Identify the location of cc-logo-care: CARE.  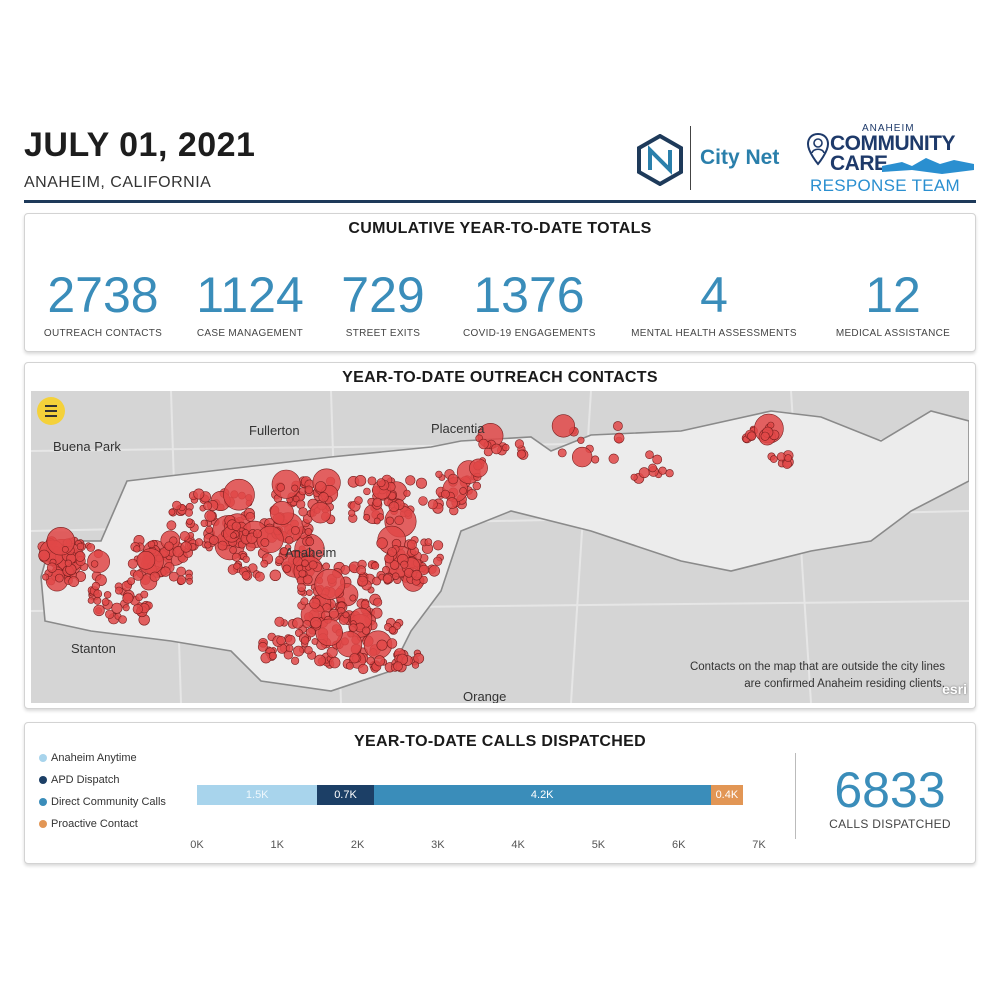
(859, 163).